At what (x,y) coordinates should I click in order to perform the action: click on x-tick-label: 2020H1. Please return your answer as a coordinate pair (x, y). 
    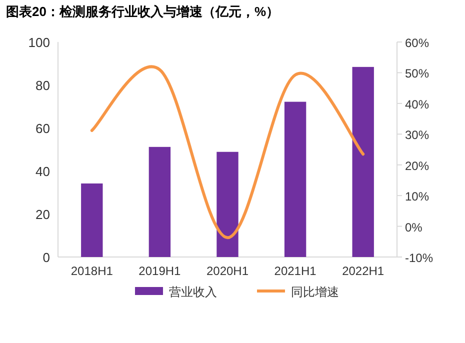
    Looking at the image, I should click on (227, 271).